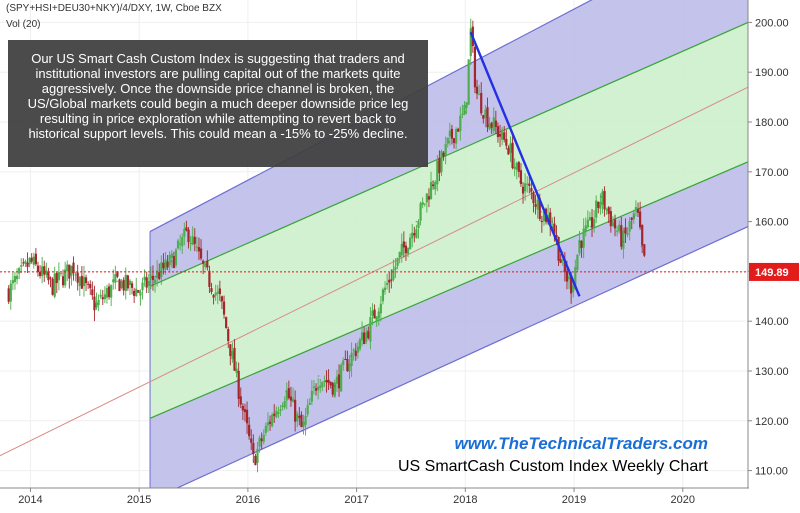  Describe the element at coordinates (772, 322) in the screenshot. I see `y-tick-label: 140.00` at that location.